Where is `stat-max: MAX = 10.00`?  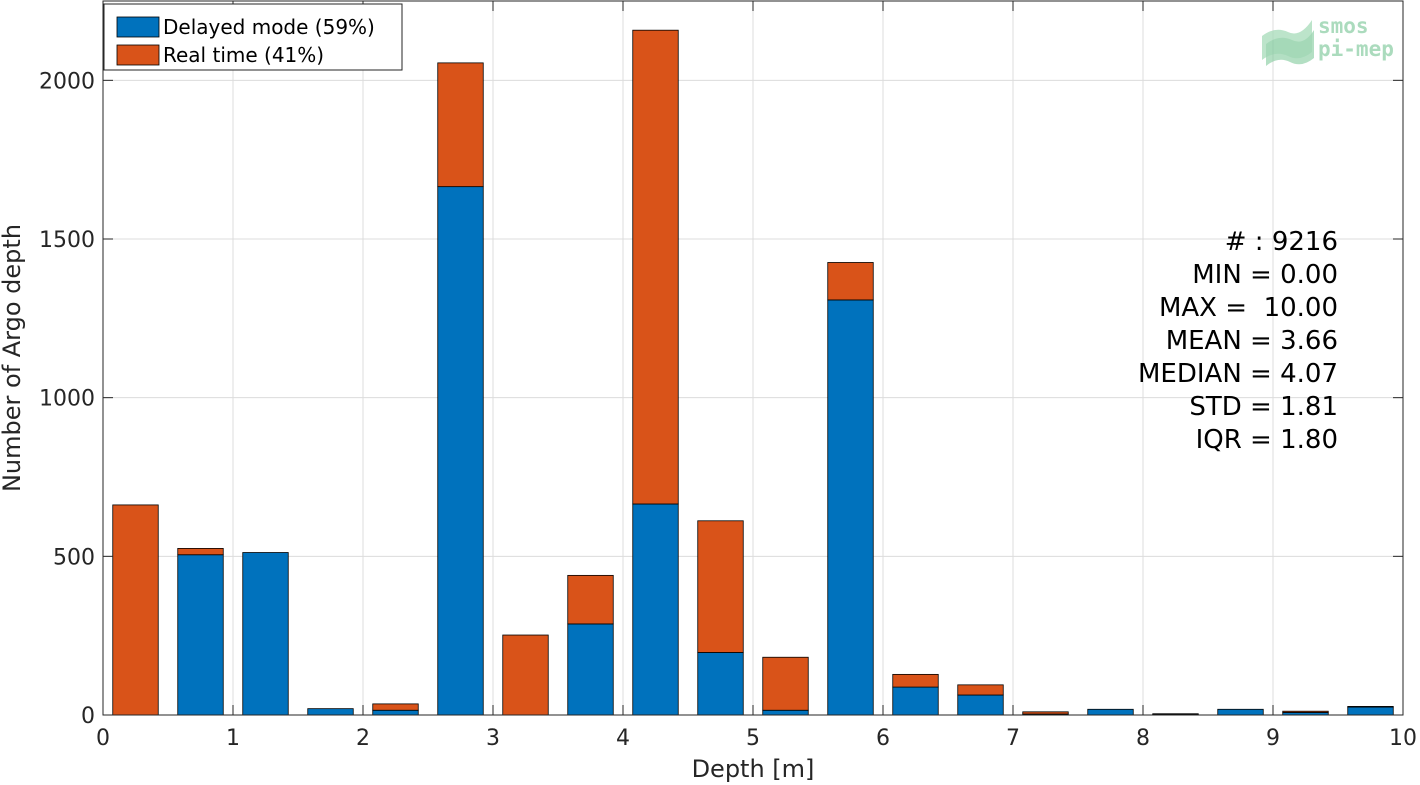
stat-max: MAX = 10.00 is located at coordinates (1248, 308).